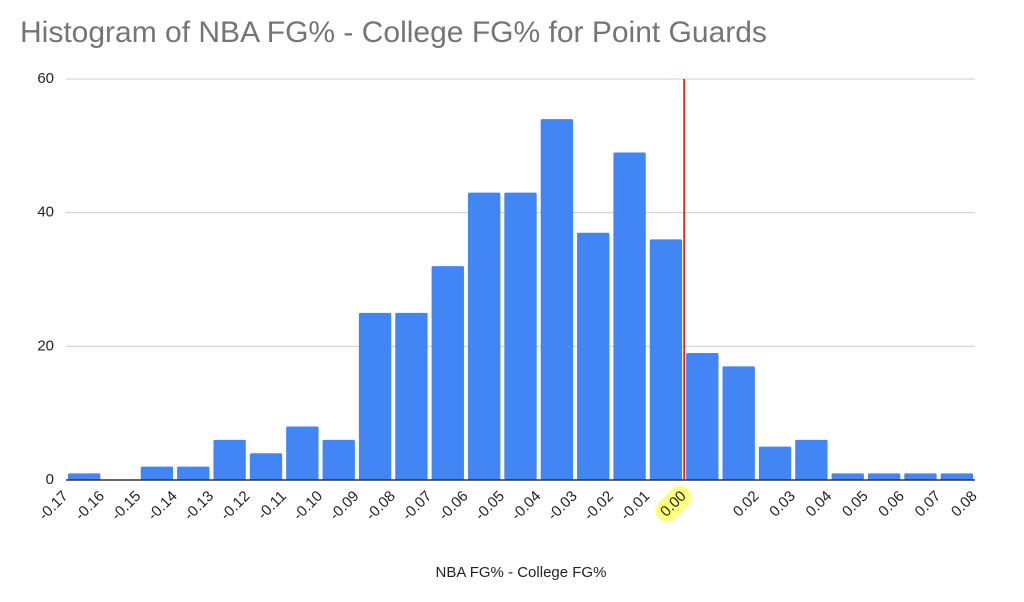 The width and height of the screenshot is (1024, 602). I want to click on x-tick: -0.08, so click(381, 506).